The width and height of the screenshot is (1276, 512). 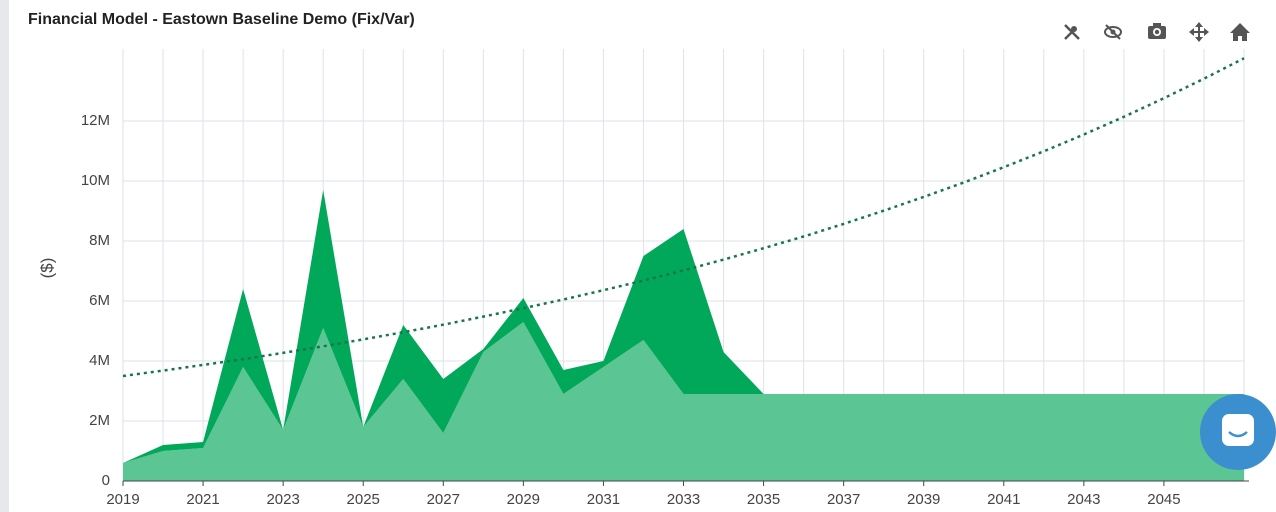 What do you see at coordinates (683, 499) in the screenshot?
I see `x-tick-label: 2033` at bounding box center [683, 499].